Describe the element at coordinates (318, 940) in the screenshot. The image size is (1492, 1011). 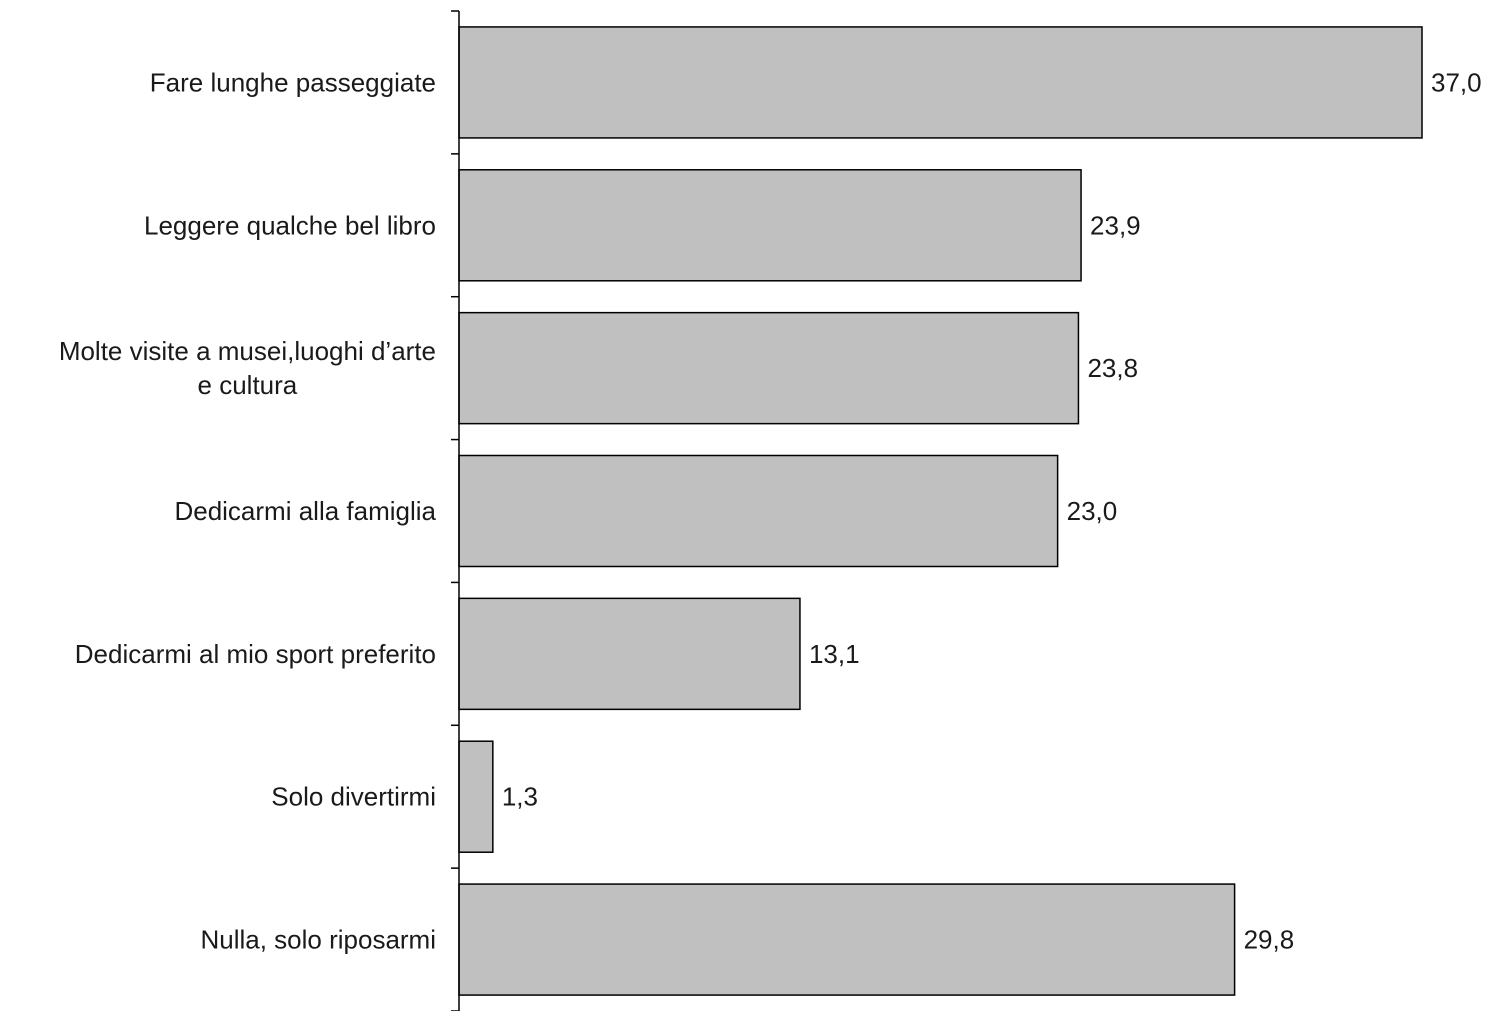
I see `category-label: Nulla, solo riposarmi` at that location.